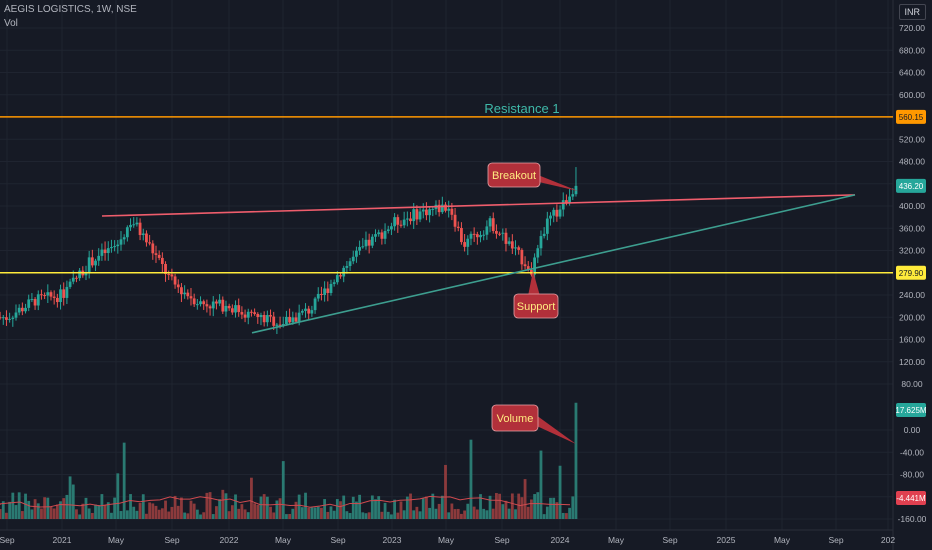  Describe the element at coordinates (912, 519) in the screenshot. I see `volume-axis-tick: -160.00` at that location.